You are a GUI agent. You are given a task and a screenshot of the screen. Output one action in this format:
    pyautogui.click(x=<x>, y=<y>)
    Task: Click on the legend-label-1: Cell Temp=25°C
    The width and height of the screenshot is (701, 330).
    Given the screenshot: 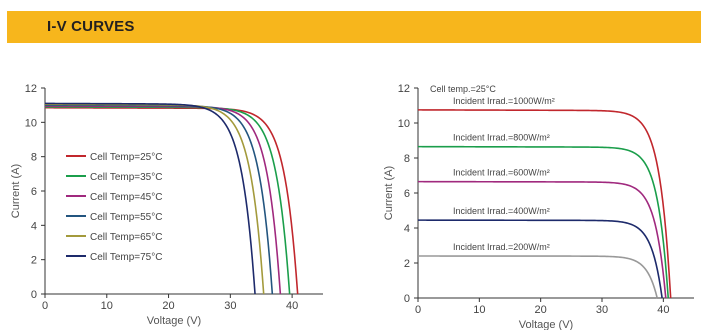 What is the action you would take?
    pyautogui.click(x=126, y=157)
    